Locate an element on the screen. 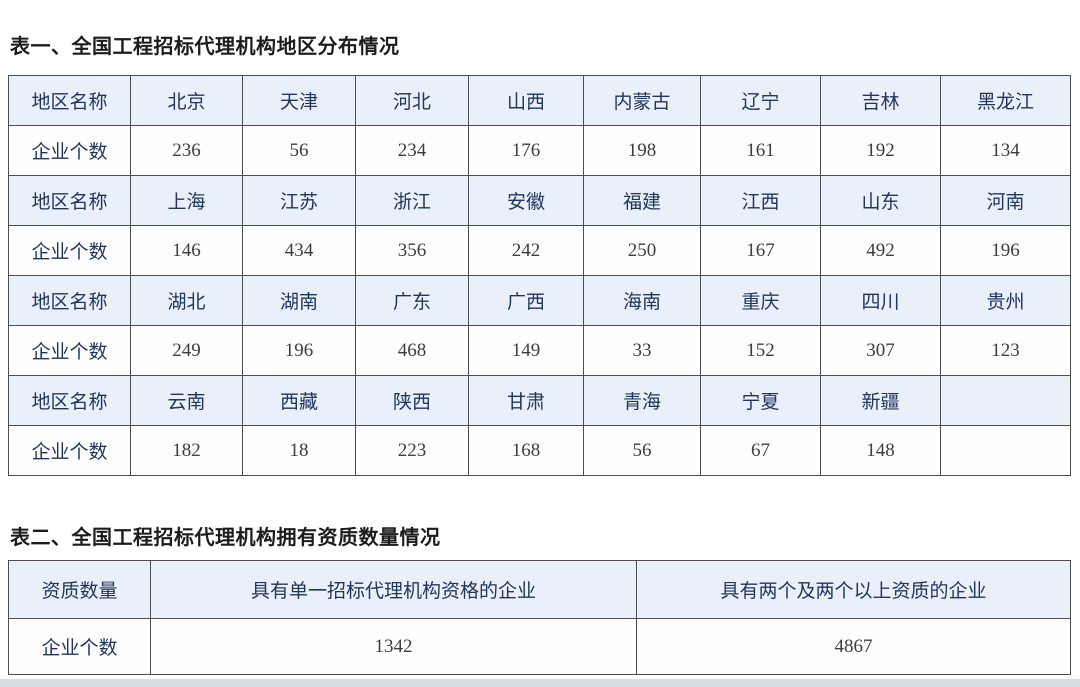 The height and width of the screenshot is (687, 1080). company-count-cell: 192 is located at coordinates (880, 150).